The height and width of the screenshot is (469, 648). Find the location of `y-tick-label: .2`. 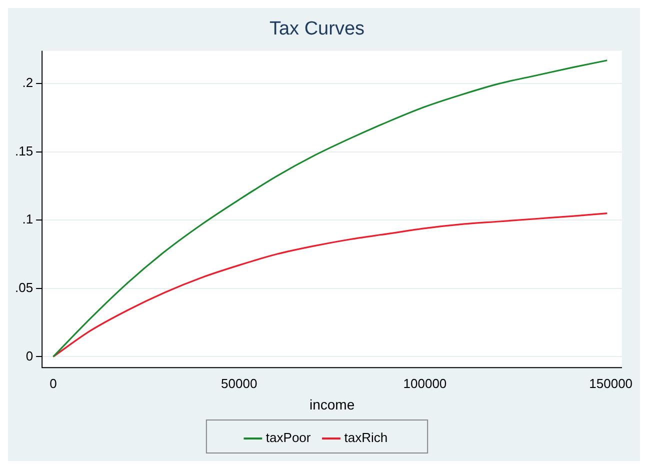

y-tick-label: .2 is located at coordinates (28, 82).